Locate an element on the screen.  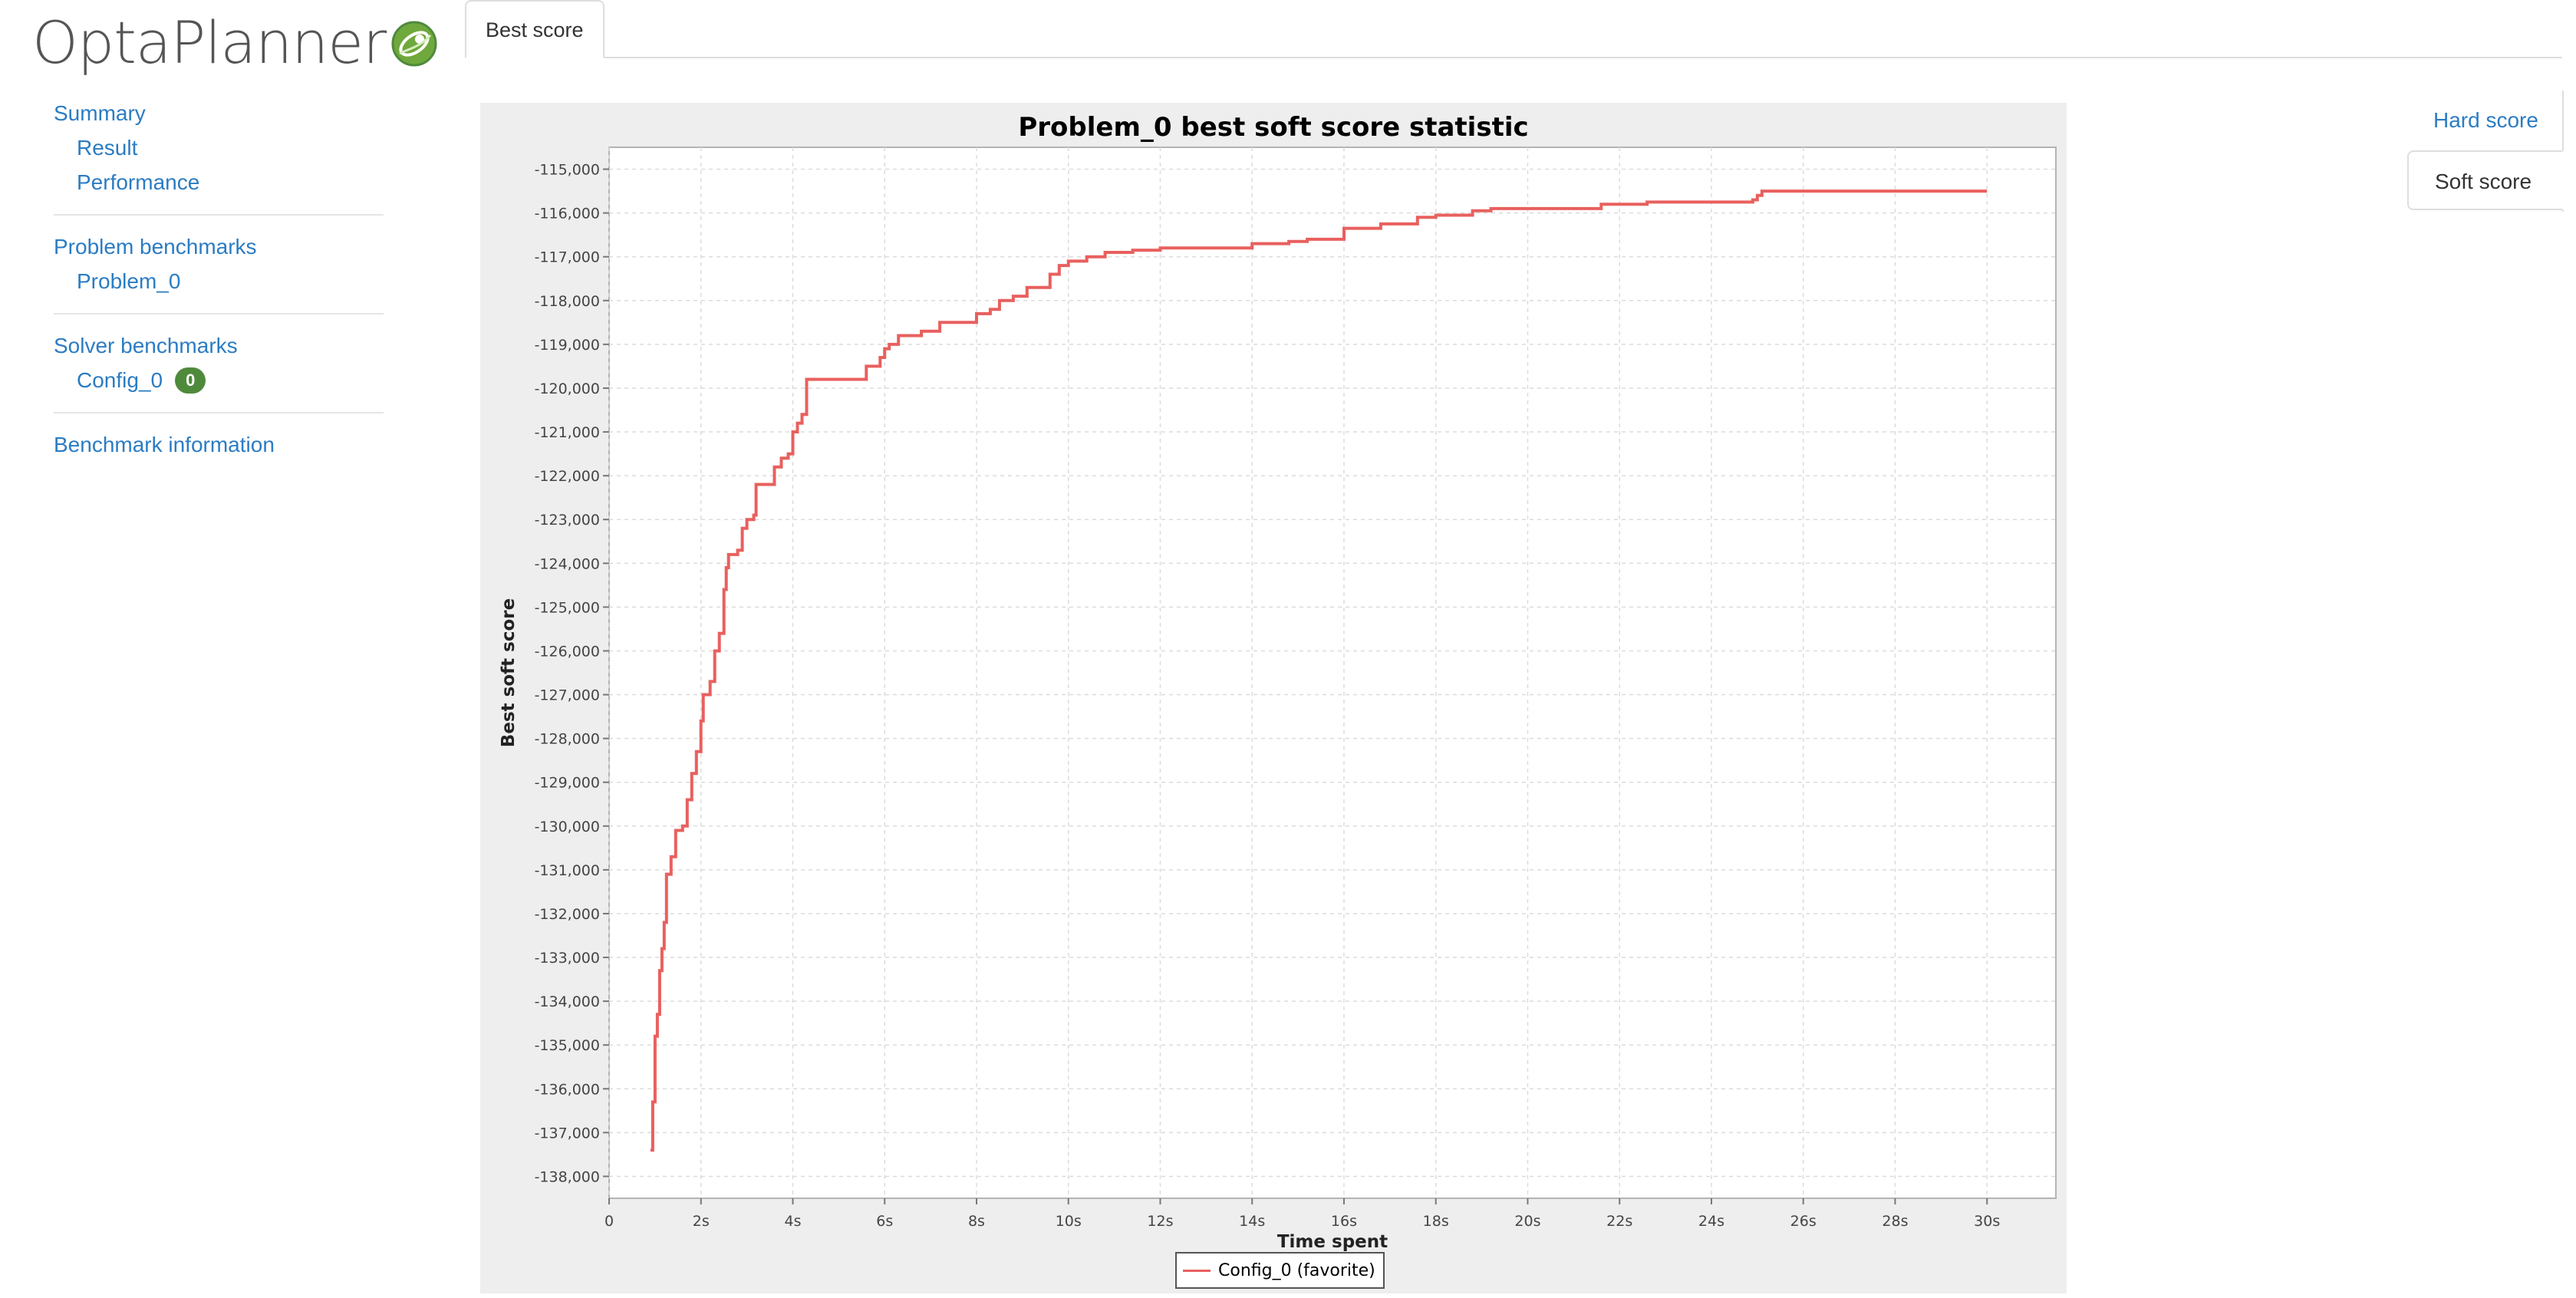
chart-legend: Config_0 (favorite) is located at coordinates (1280, 1271).